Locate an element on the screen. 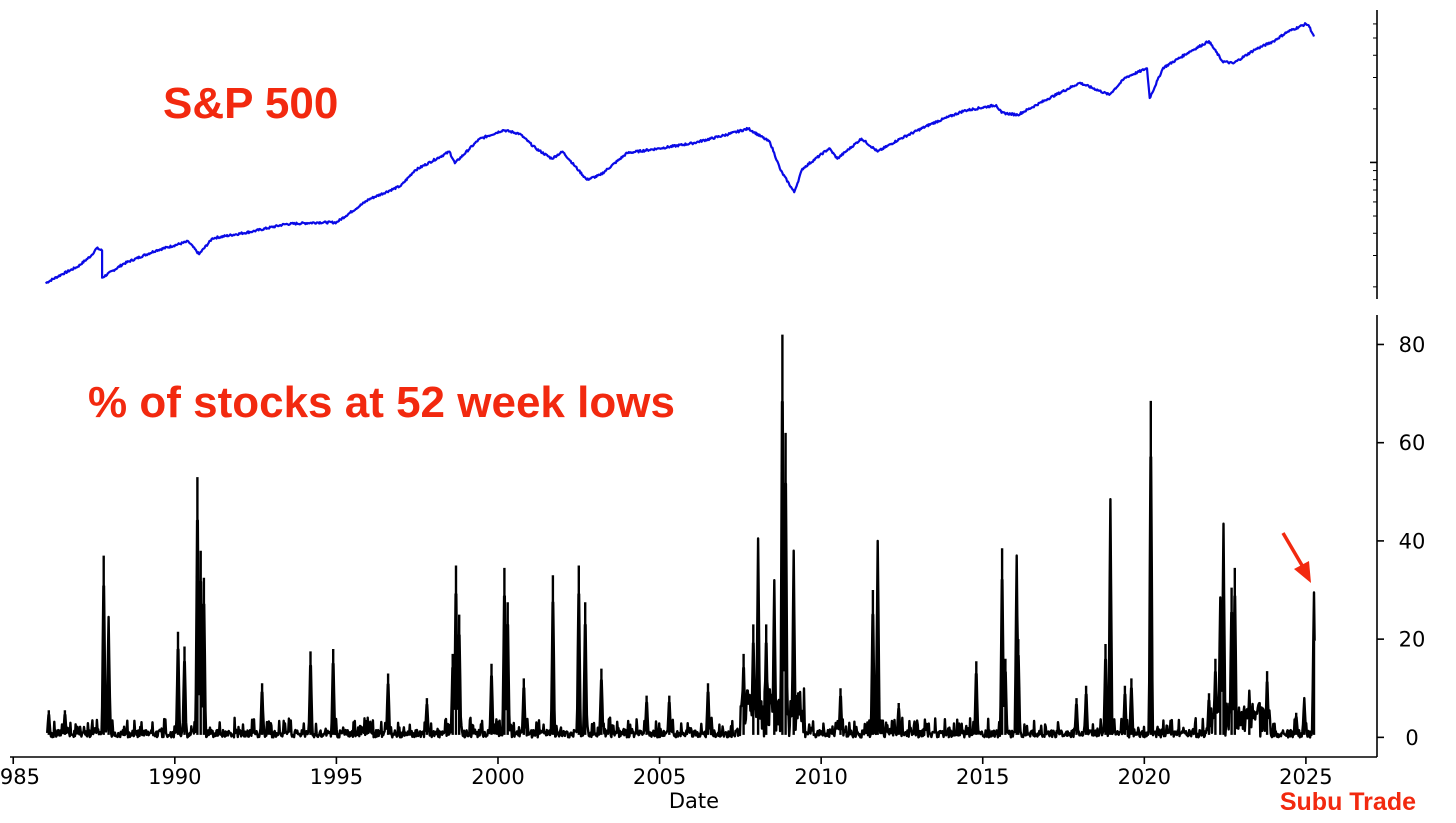 This screenshot has width=1456, height=823. lows-annotation: % of stocks at 52 week lows is located at coordinates (381, 402).